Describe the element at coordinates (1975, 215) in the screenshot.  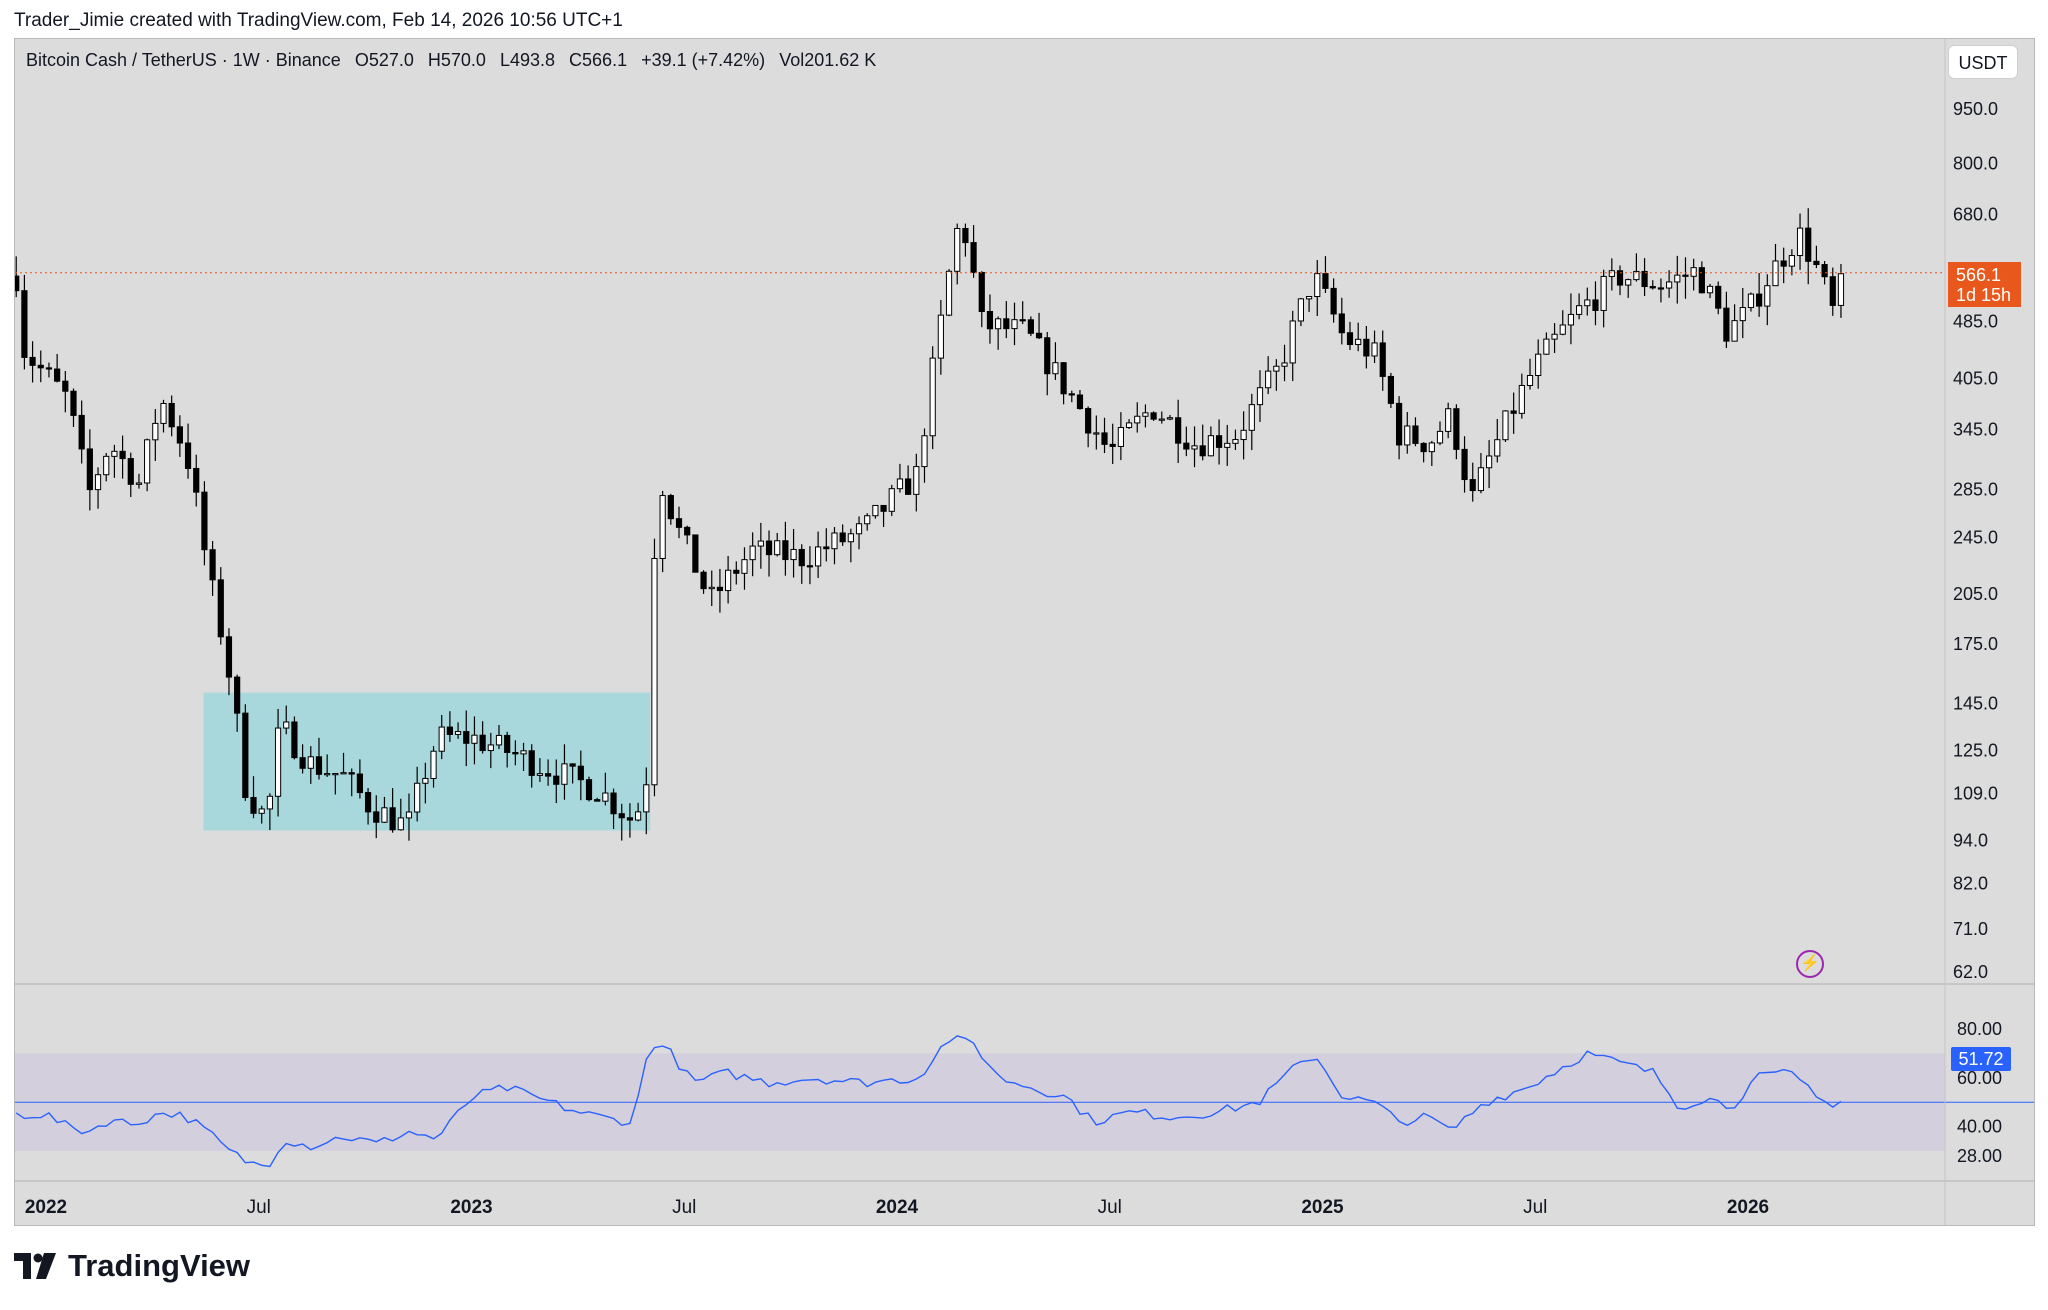
I see `price-tick-label: 680.0` at that location.